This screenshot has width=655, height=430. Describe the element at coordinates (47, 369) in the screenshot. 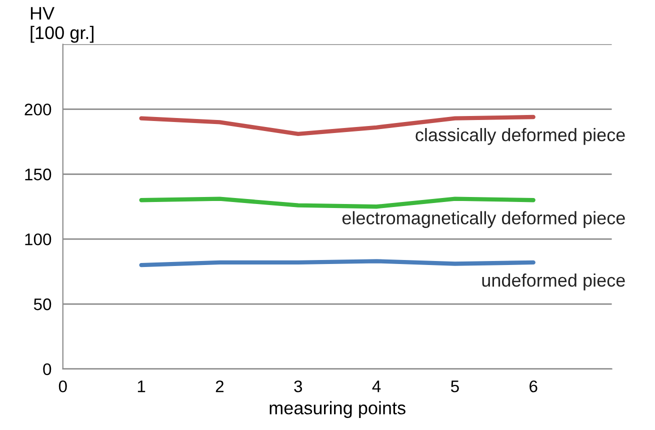

I see `y-tick-label: 0` at that location.